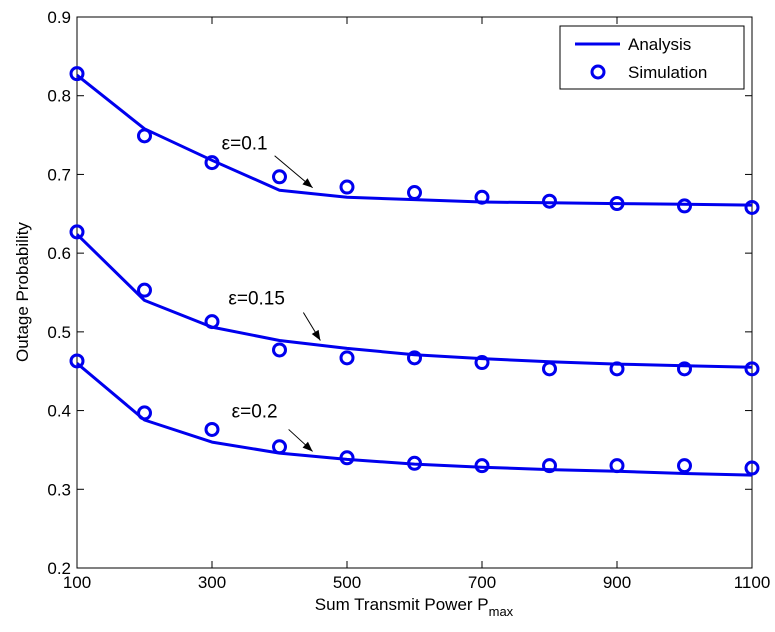 The width and height of the screenshot is (775, 632). I want to click on legend: Analysis Simulation, so click(652, 57).